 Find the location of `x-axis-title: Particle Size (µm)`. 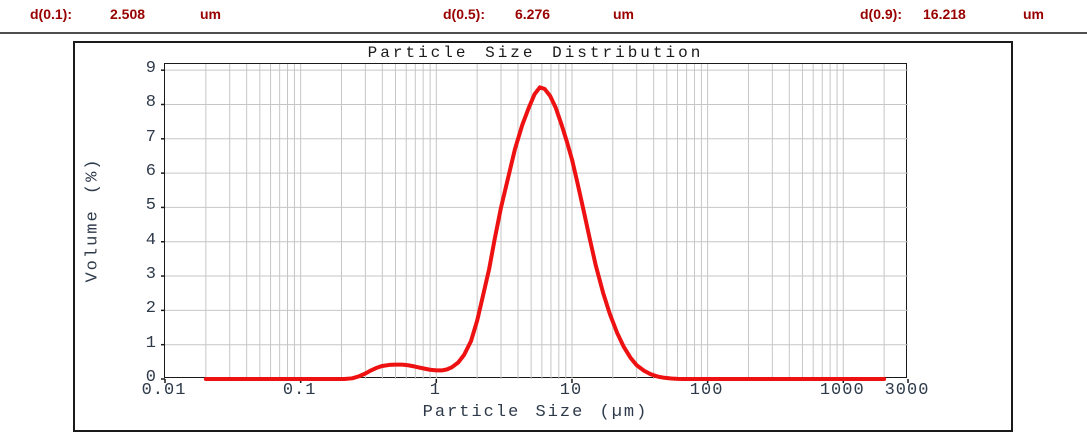

x-axis-title: Particle Size (µm) is located at coordinates (535, 412).